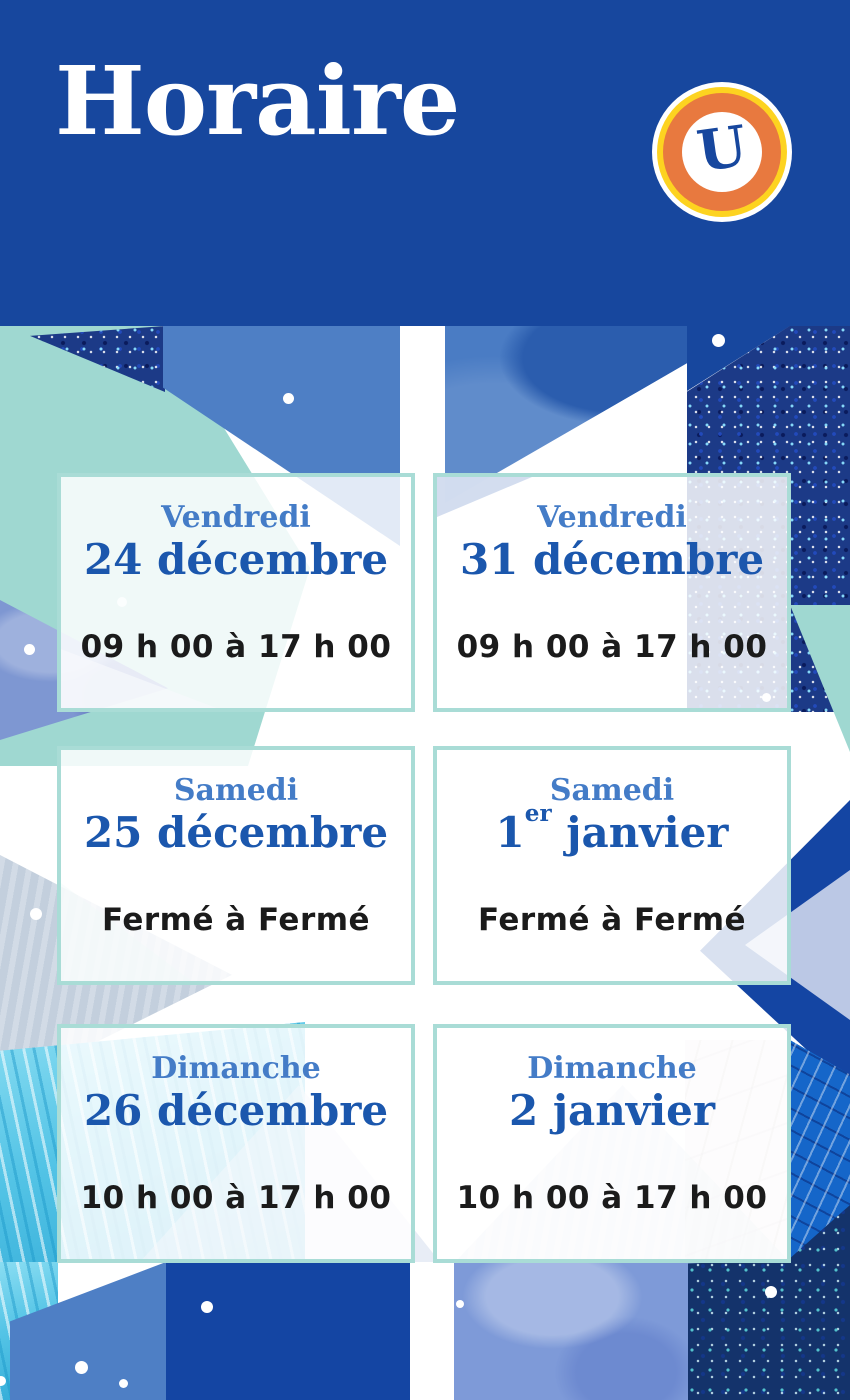 This screenshot has height=1400, width=850. What do you see at coordinates (236, 865) in the screenshot?
I see `schedule-card-samedi-25: Samedi 25 décembre Fermé à Fermé` at bounding box center [236, 865].